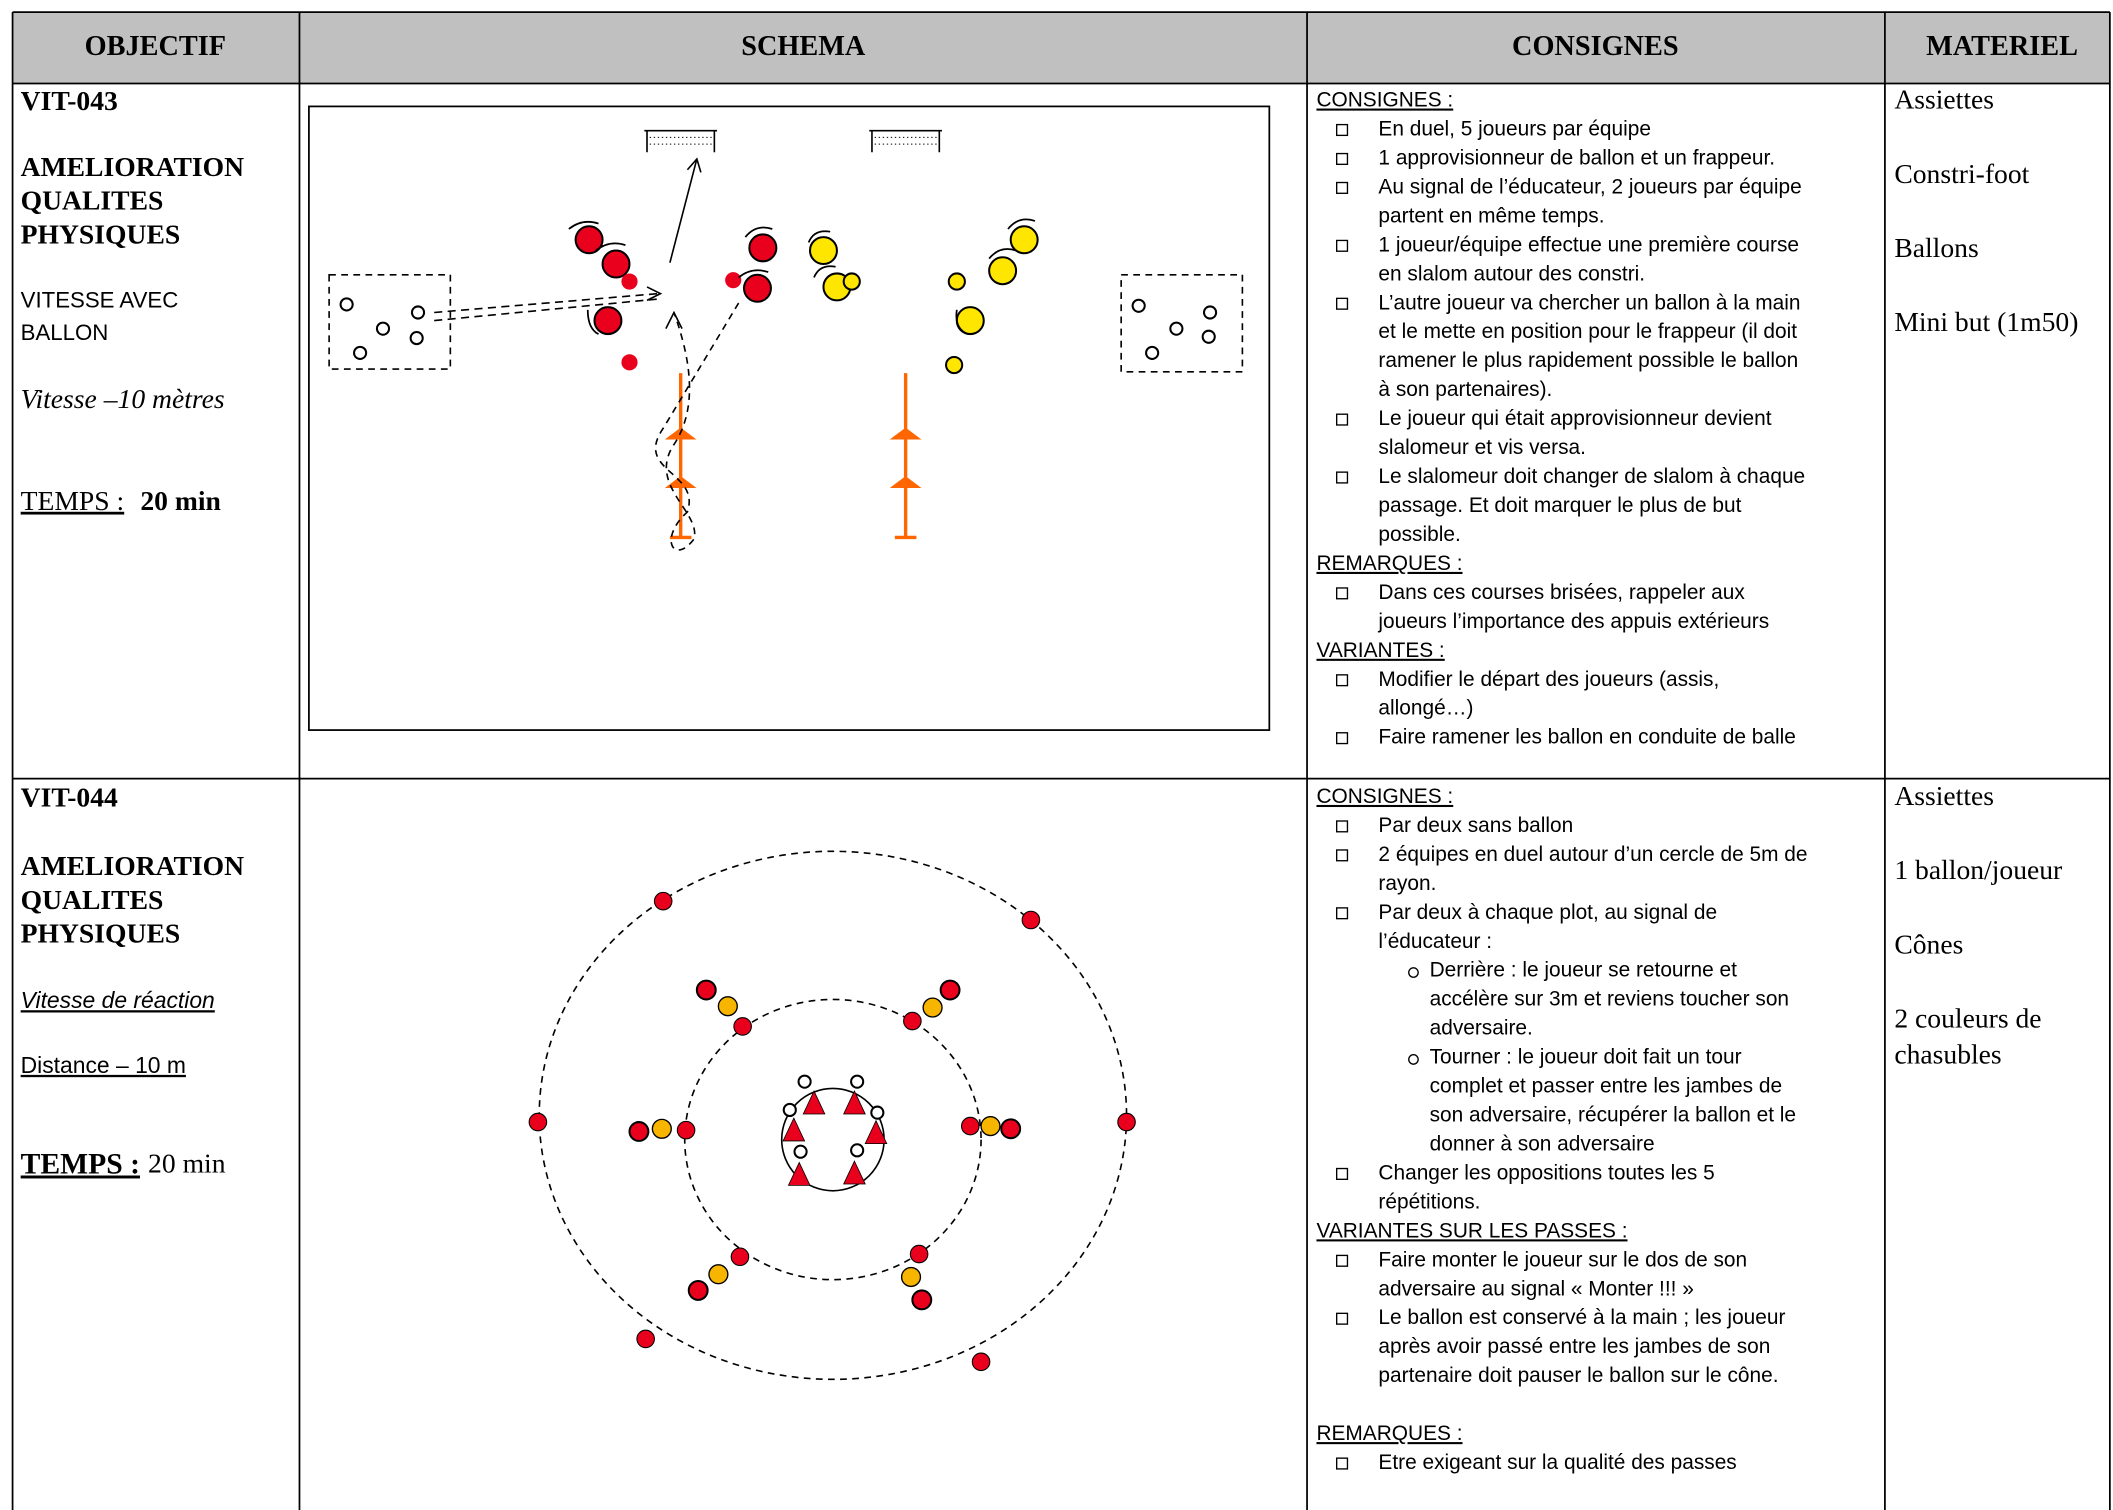 This screenshot has width=2113, height=1510. Describe the element at coordinates (65, 332) in the screenshot. I see `focus: BALLON` at that location.